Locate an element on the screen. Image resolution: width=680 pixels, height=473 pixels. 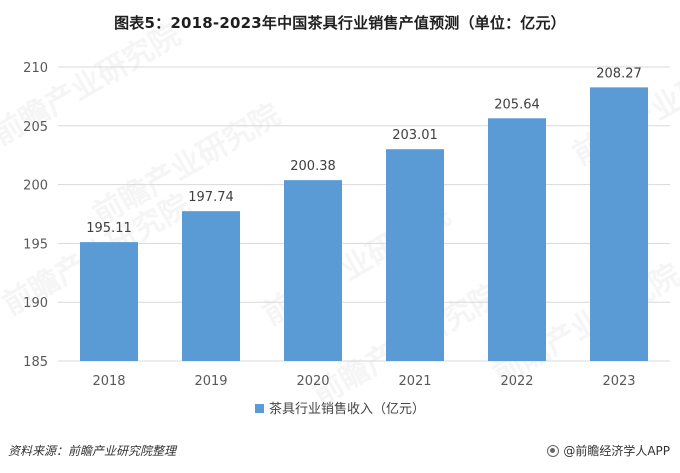
data-label: 208.27 is located at coordinates (619, 73).